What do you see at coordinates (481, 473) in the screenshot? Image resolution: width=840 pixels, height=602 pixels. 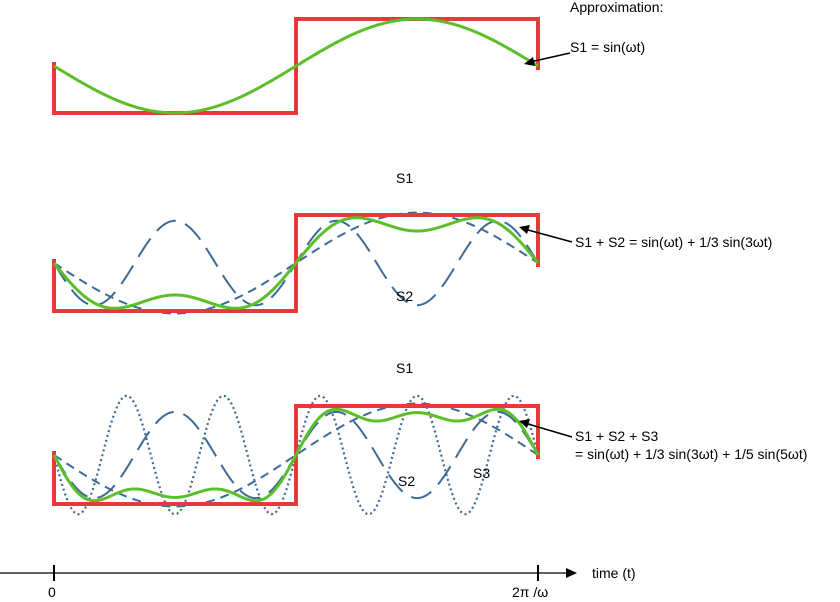 I see `s3-label: S3` at bounding box center [481, 473].